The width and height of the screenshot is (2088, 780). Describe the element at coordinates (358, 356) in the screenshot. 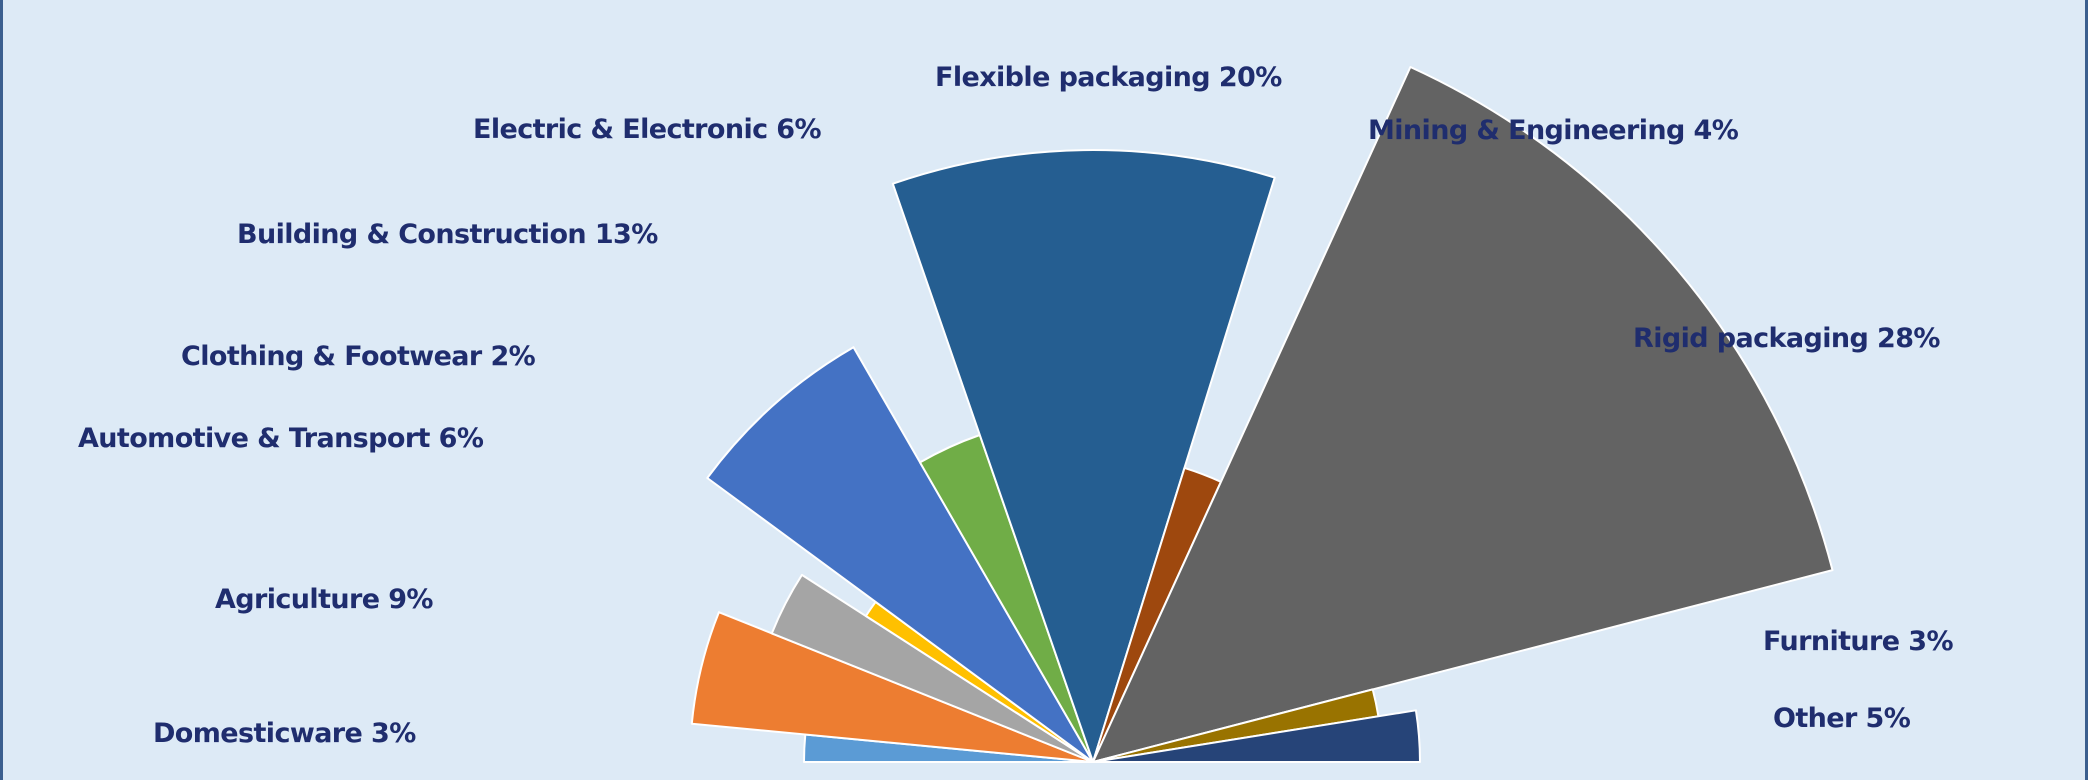

I see `slice-label-3: Clothing & Footwear 2%` at that location.